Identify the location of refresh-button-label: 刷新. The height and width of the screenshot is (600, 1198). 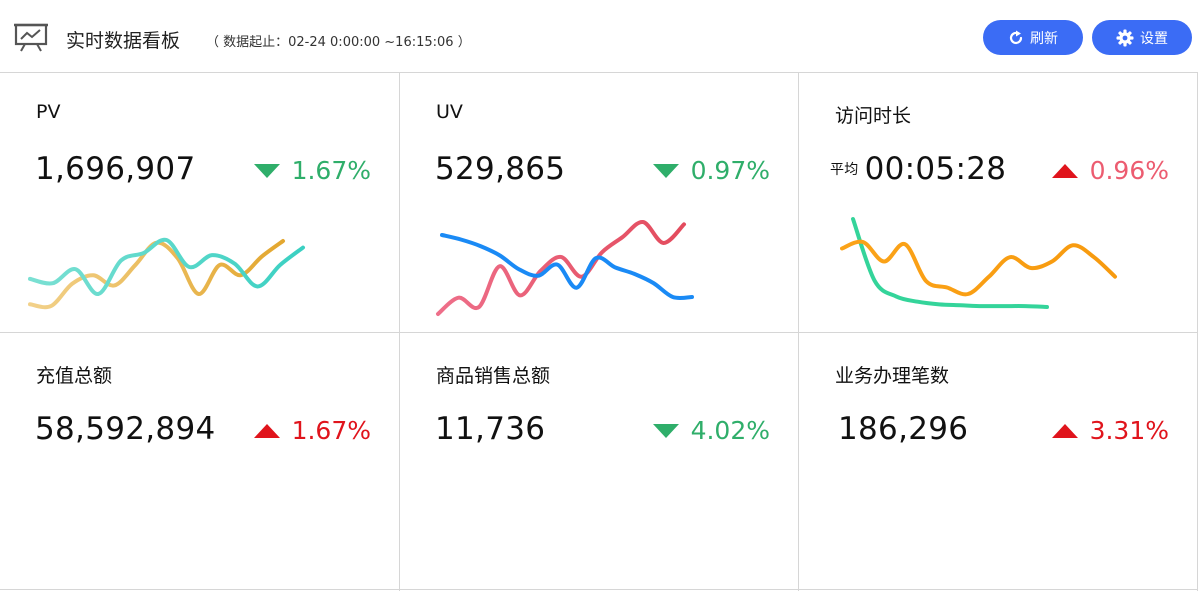
(1044, 38).